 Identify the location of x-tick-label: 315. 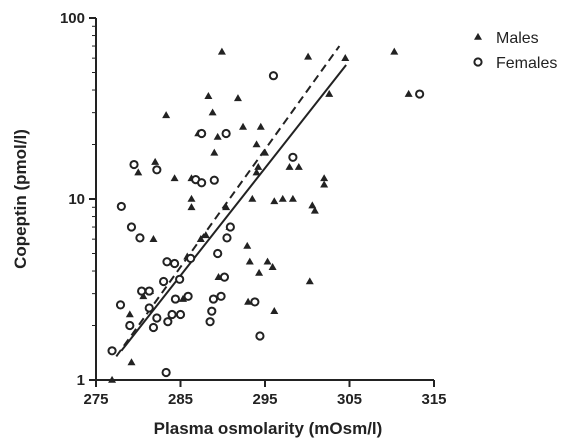
(433, 399).